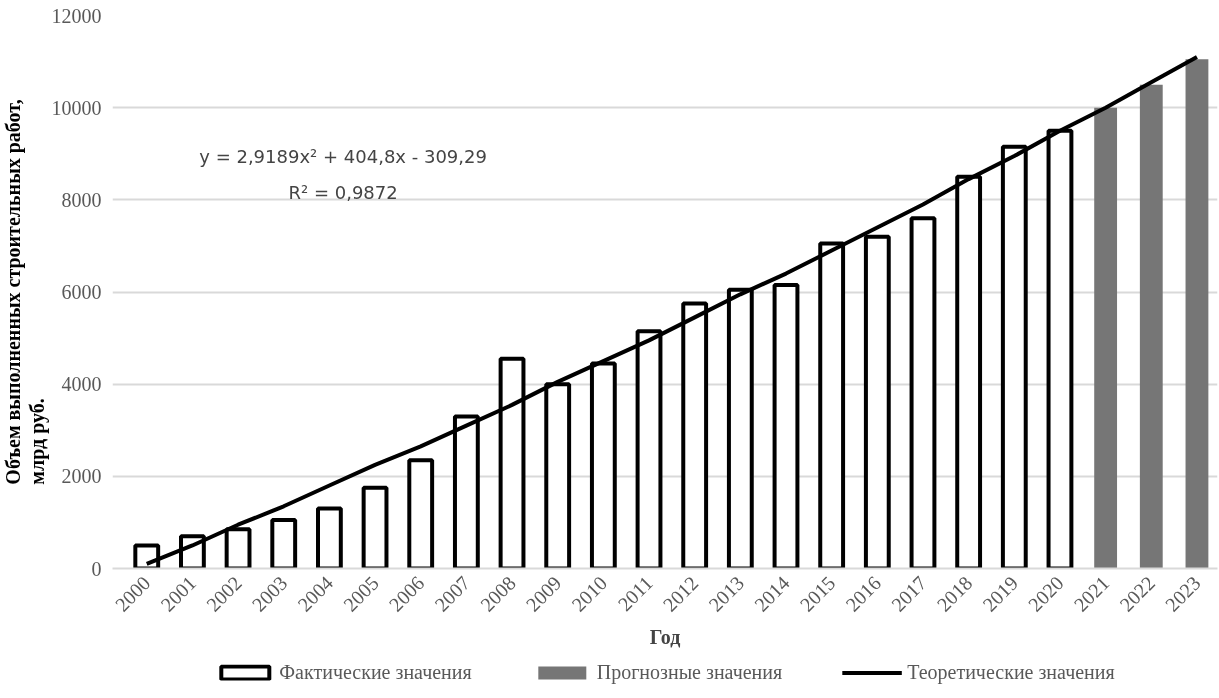  What do you see at coordinates (81, 476) in the screenshot?
I see `y-tick-label: 2000` at bounding box center [81, 476].